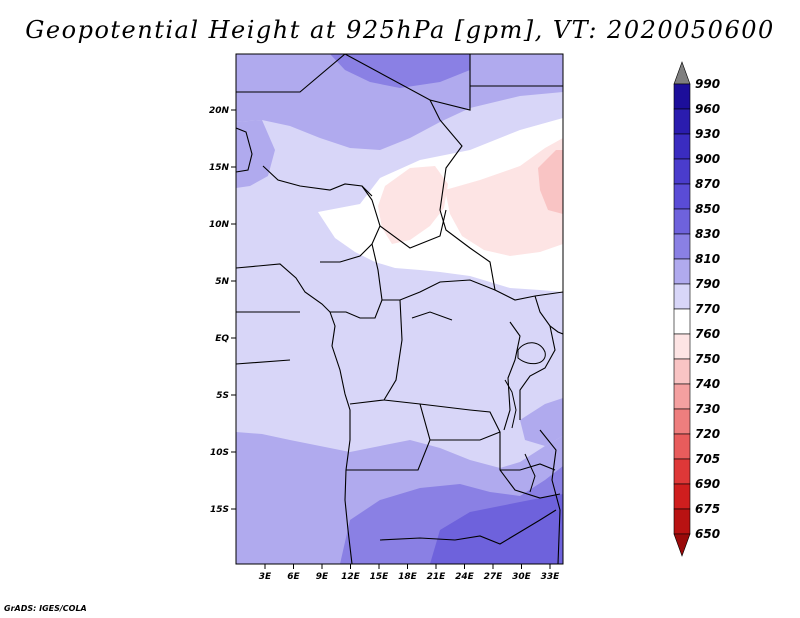 The image size is (800, 618). I want to click on lon-tick-label: 18E, so click(408, 577).